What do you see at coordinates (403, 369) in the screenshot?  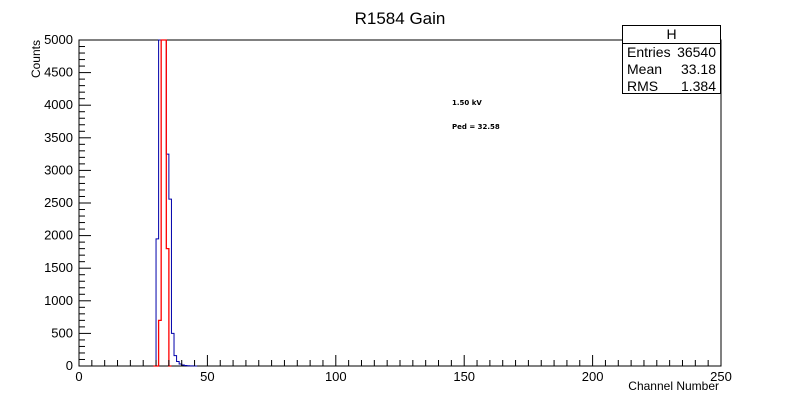 I see `x-axis: 0 50 100 150 200 250` at bounding box center [403, 369].